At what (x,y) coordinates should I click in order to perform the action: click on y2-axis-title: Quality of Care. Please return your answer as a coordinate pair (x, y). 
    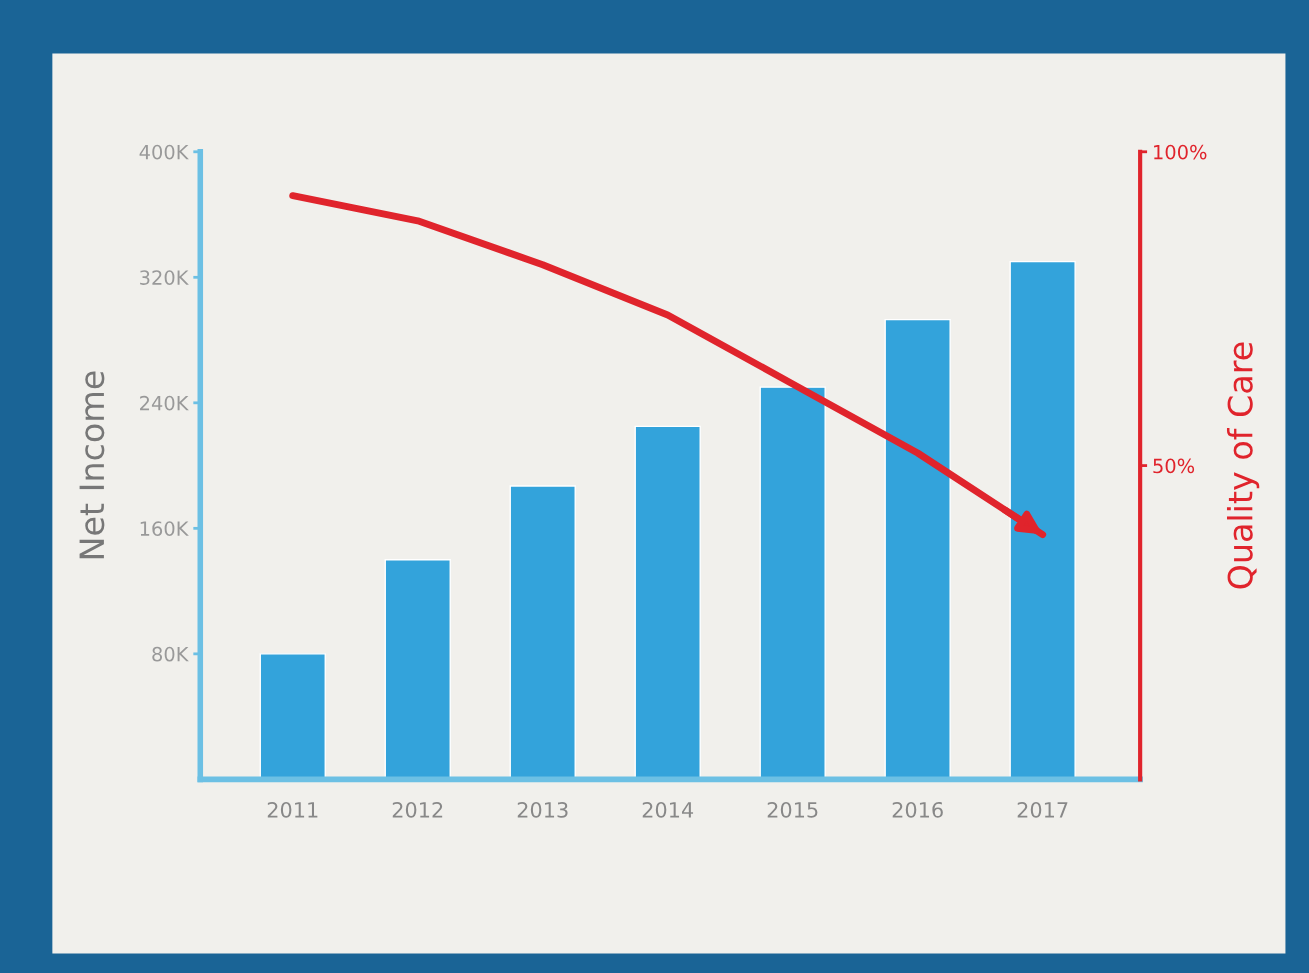
    Looking at the image, I should click on (1243, 465).